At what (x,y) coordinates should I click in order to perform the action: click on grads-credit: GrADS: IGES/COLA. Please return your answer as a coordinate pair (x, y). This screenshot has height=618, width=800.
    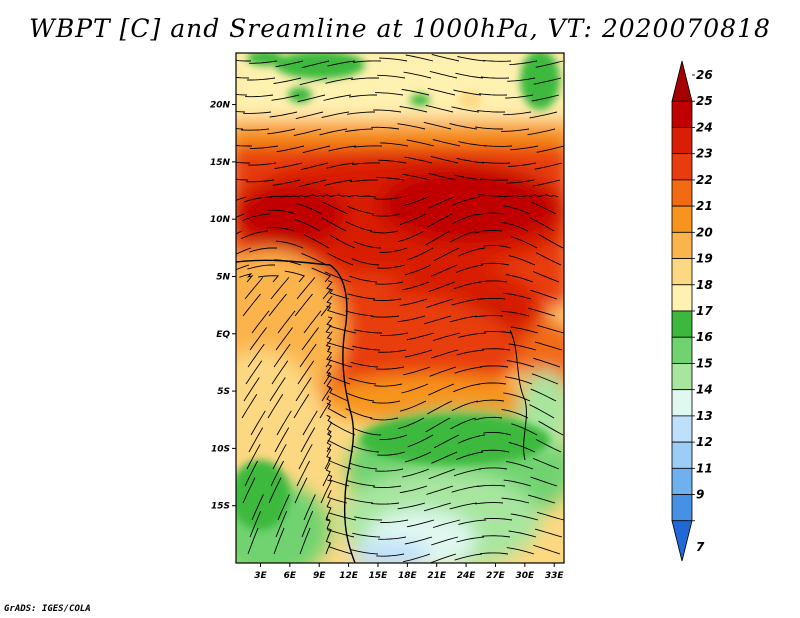
    Looking at the image, I should click on (47, 609).